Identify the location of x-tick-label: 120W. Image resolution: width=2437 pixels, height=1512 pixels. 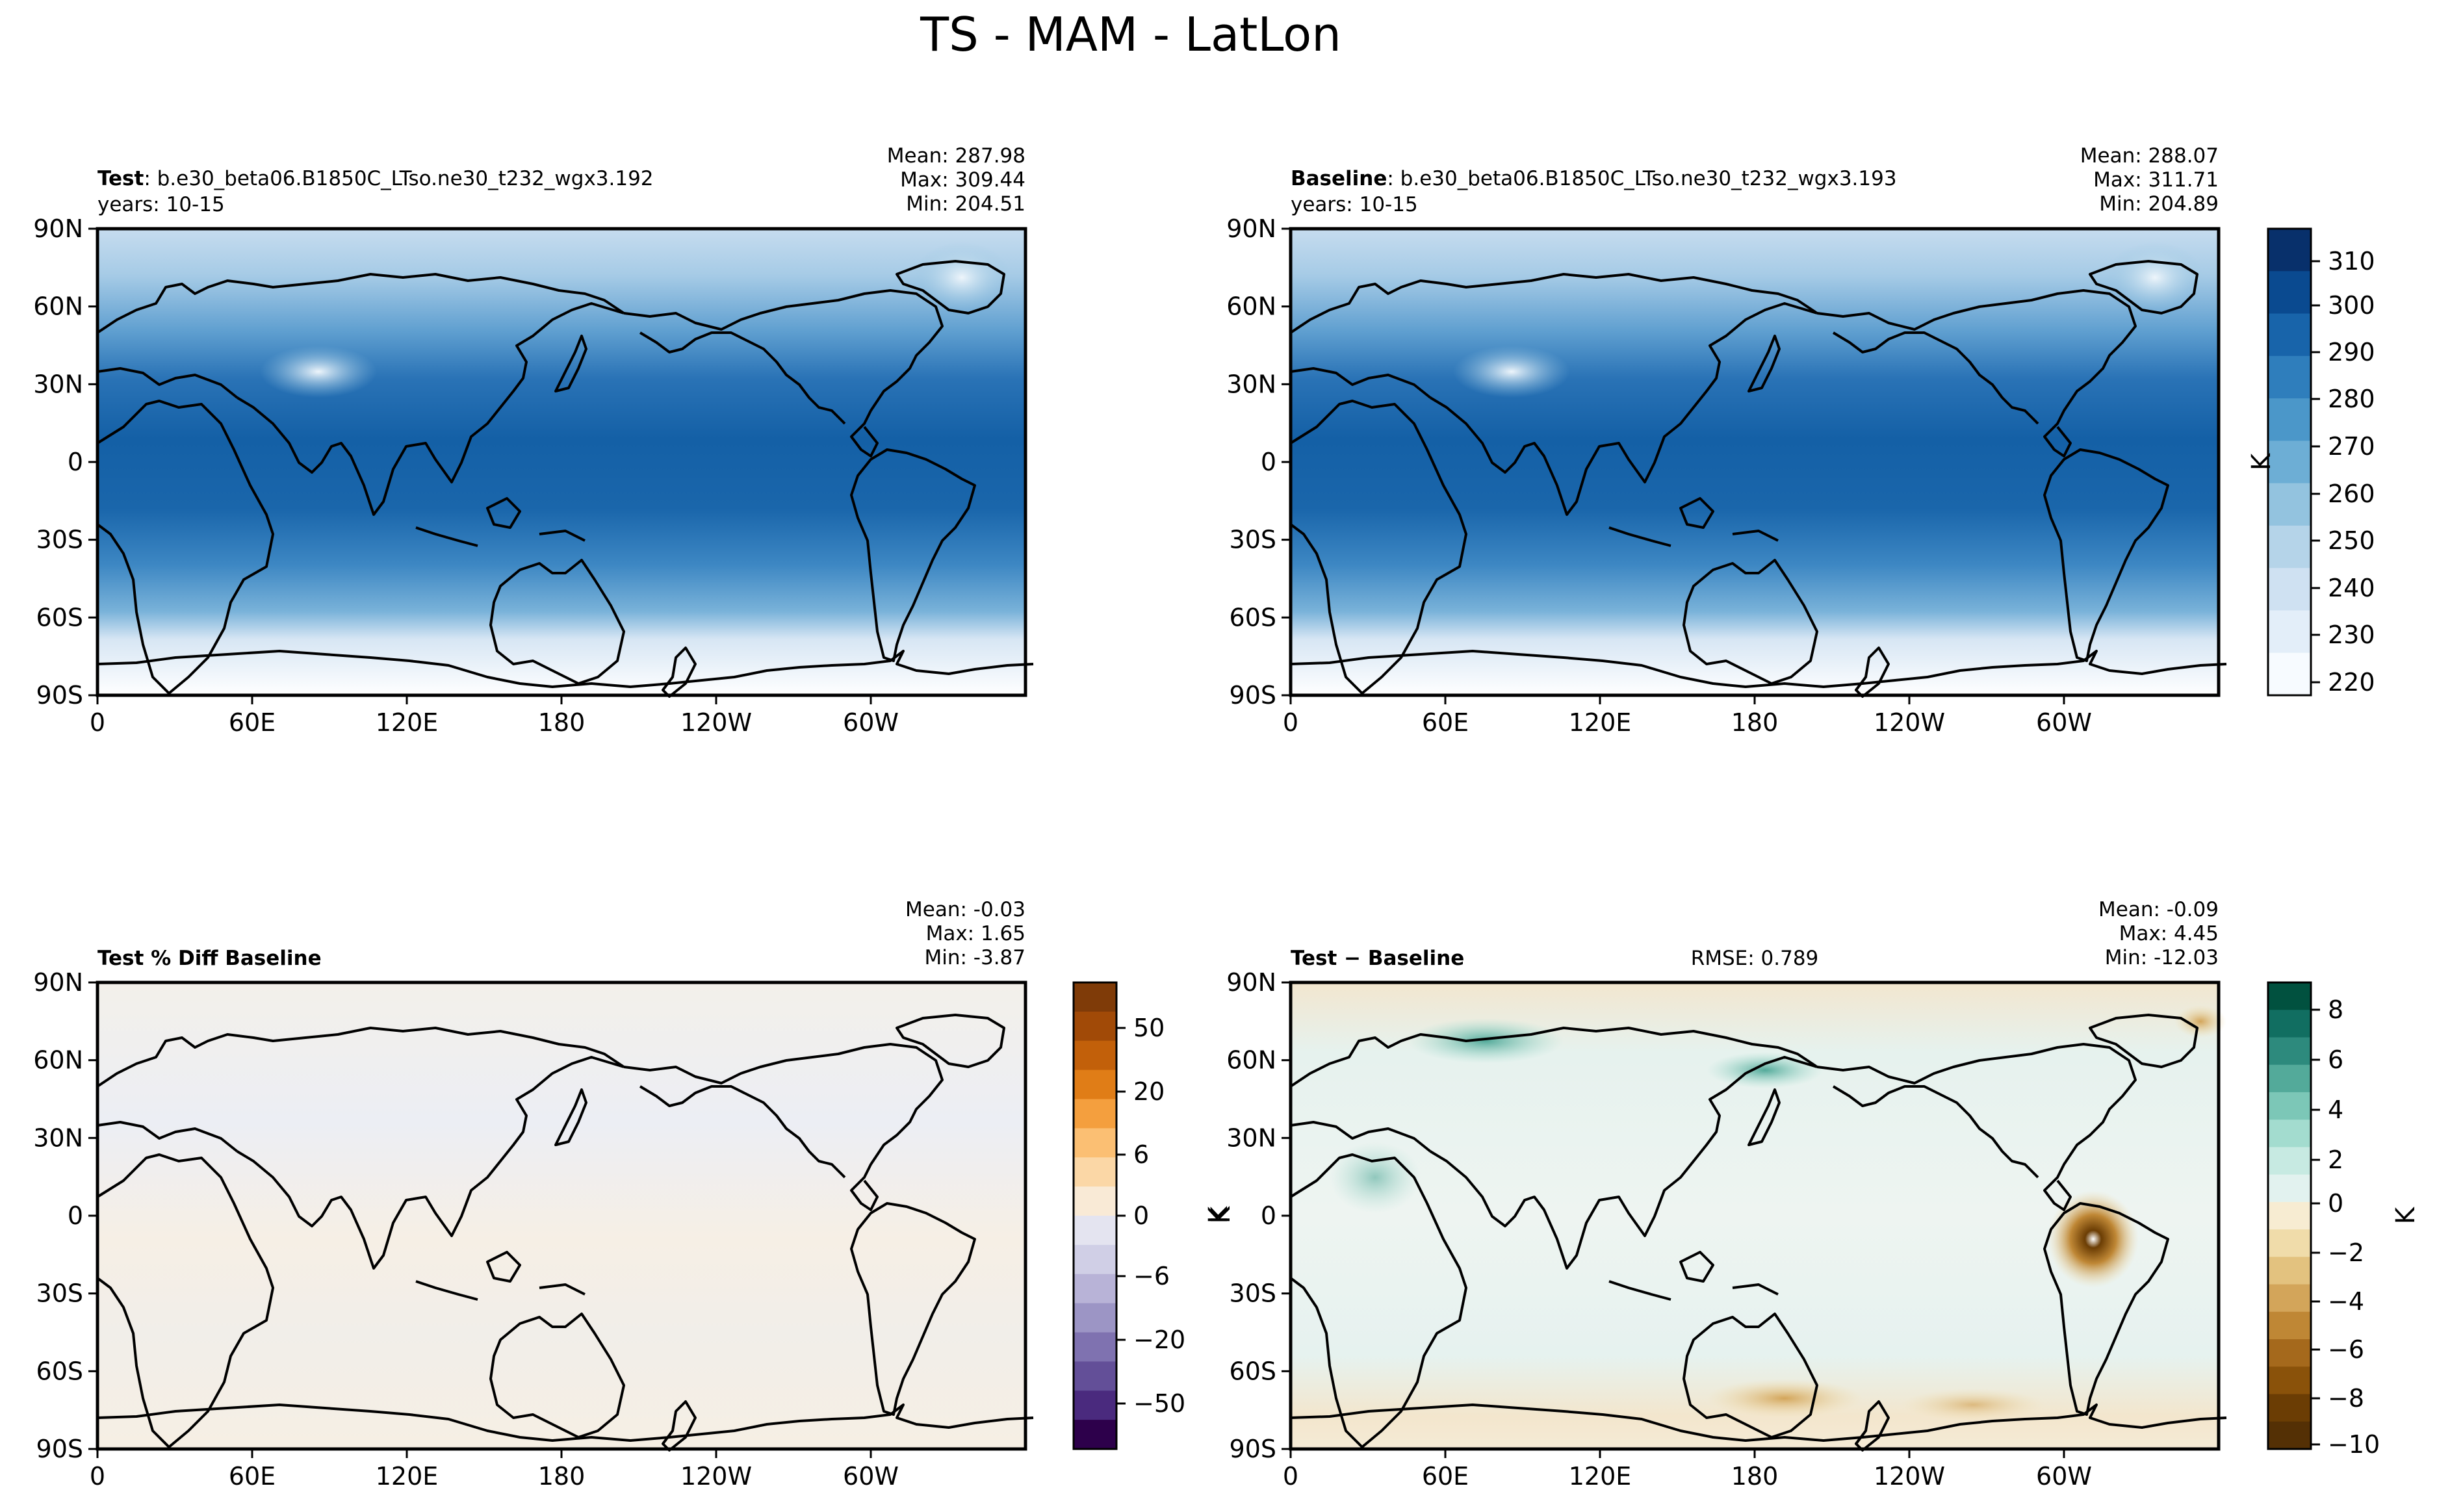
(1910, 722).